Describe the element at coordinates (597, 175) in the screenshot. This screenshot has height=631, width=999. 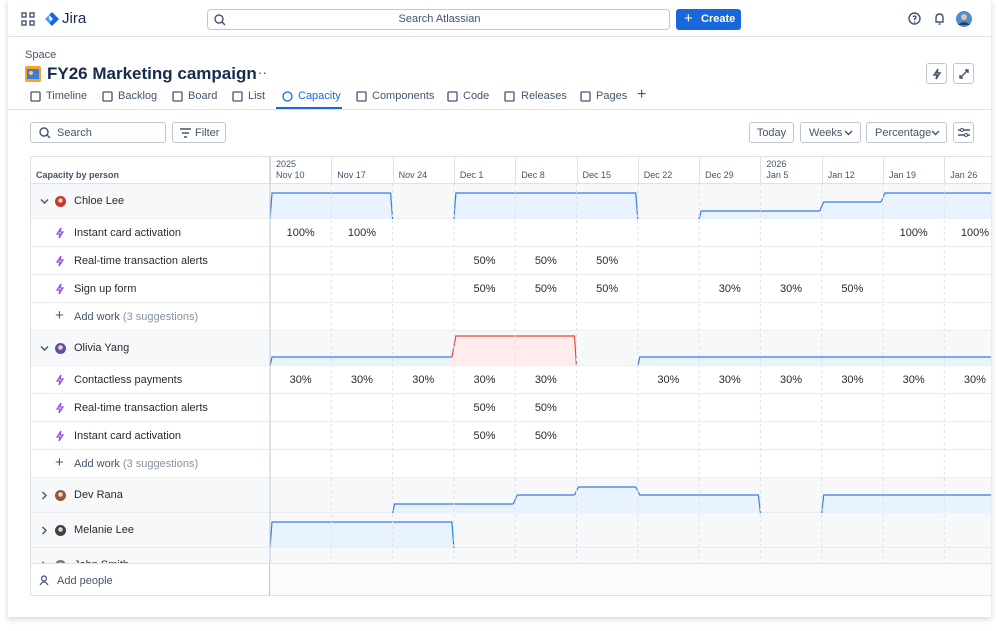
I see `week-label: Dec 15` at that location.